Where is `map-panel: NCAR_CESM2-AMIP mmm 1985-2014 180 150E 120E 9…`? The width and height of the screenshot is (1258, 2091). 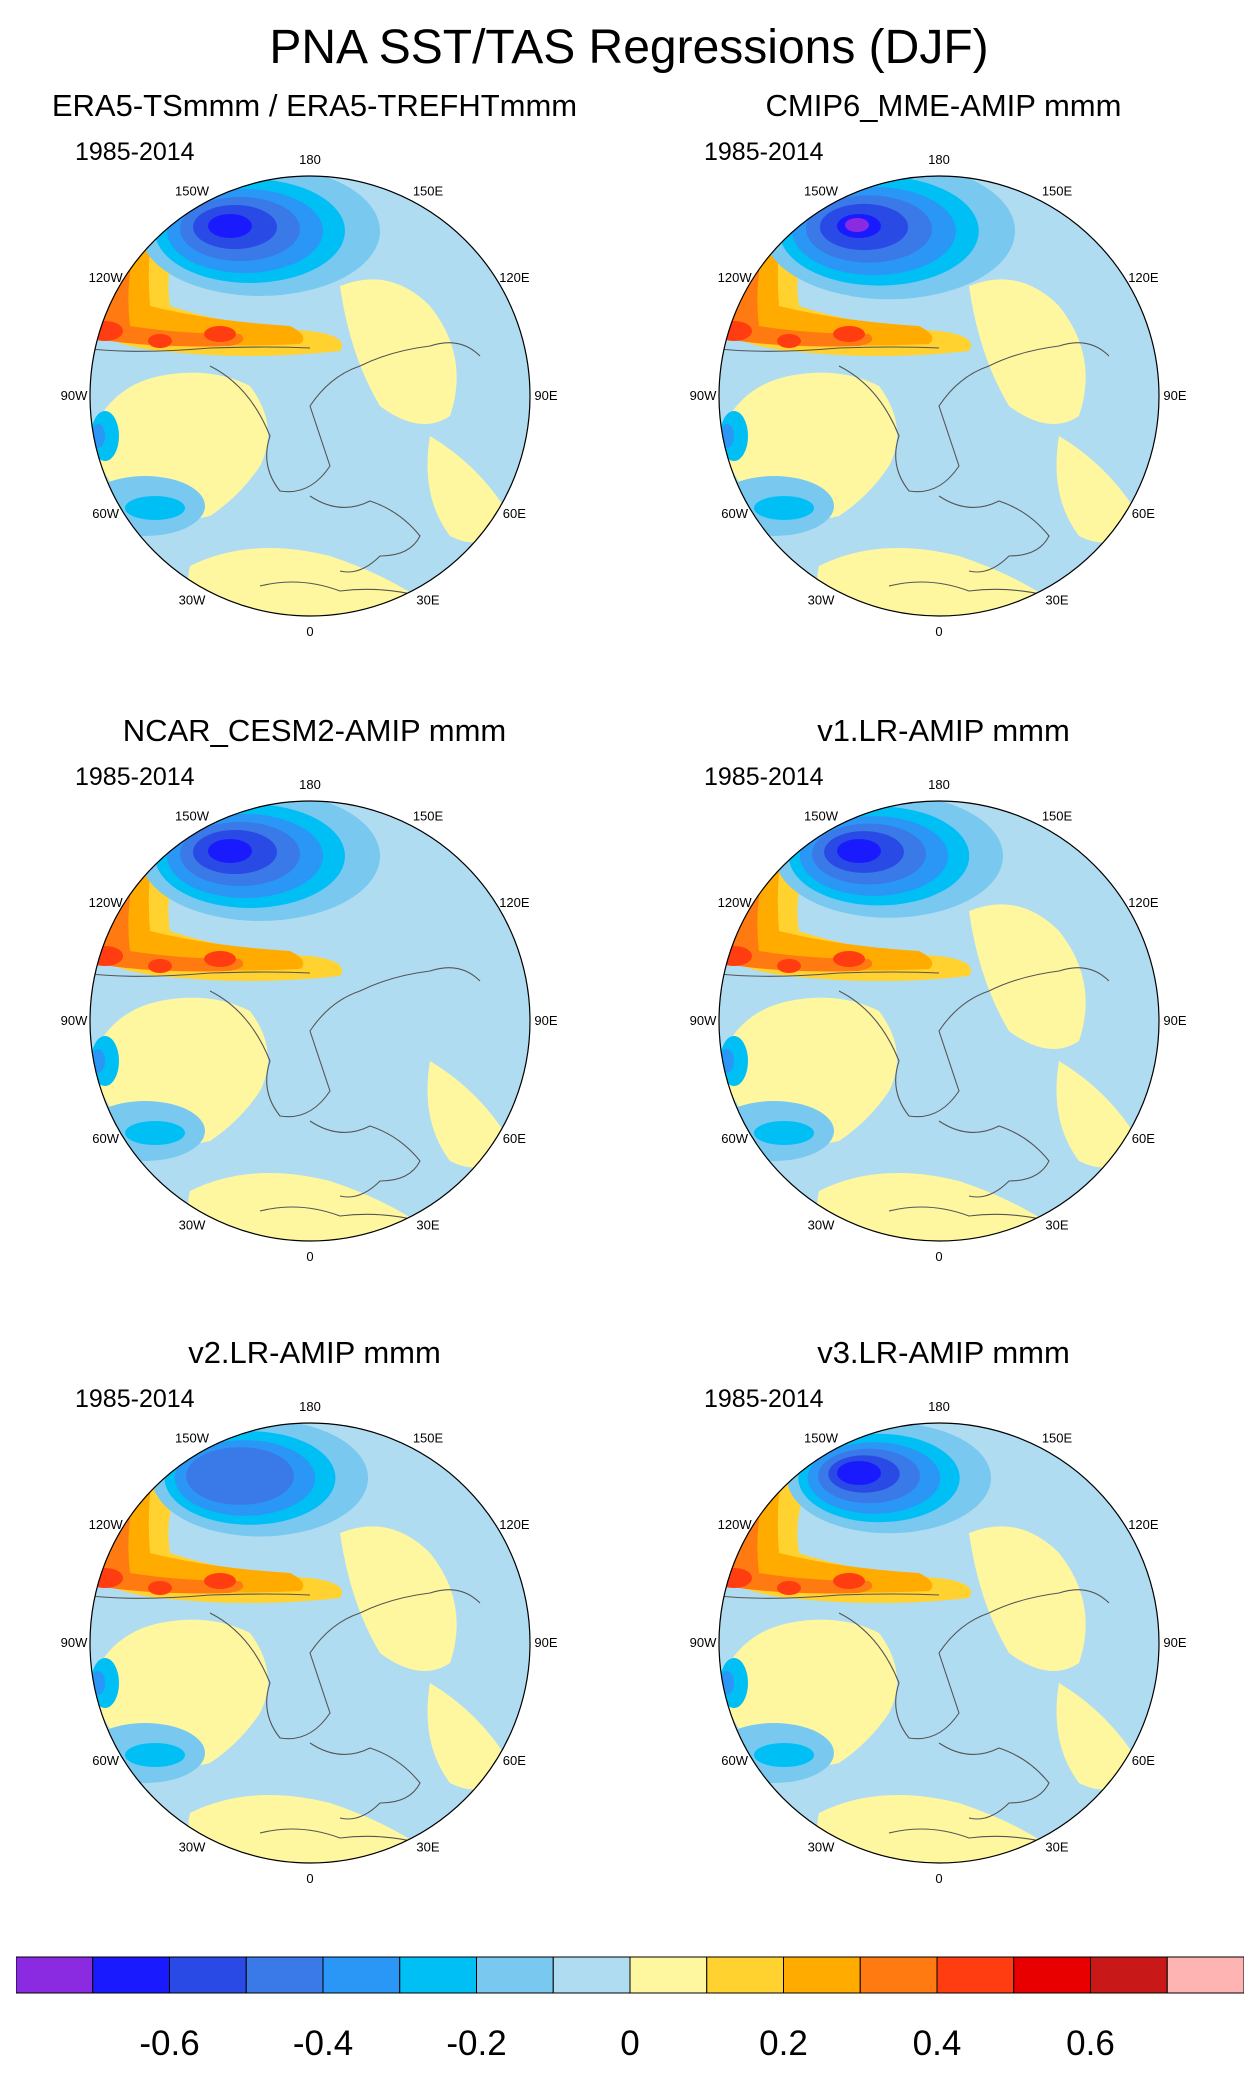
map-panel: NCAR_CESM2-AMIP mmm 1985-2014 180 150E 120E 9… is located at coordinates (314, 1023).